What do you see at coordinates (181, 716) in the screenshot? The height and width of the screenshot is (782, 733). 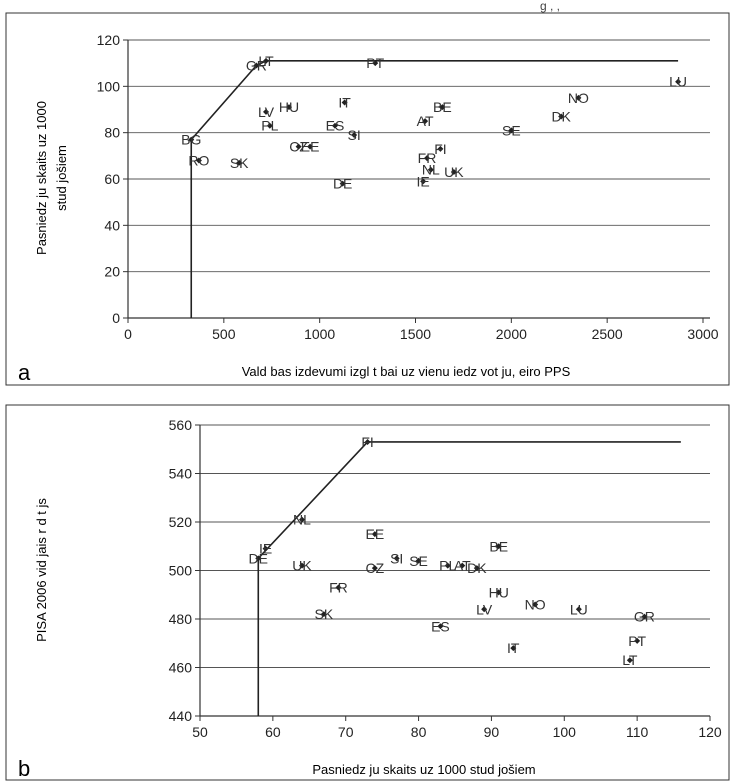 I see `b-y-tick-label: 440` at bounding box center [181, 716].